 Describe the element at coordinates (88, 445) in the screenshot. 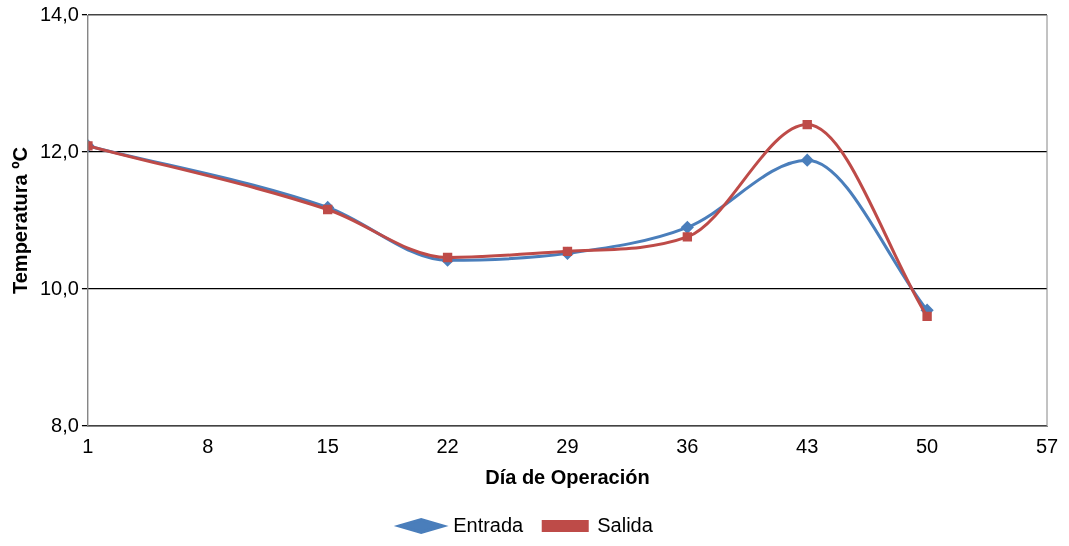

I see `x-tick-label: 1` at that location.